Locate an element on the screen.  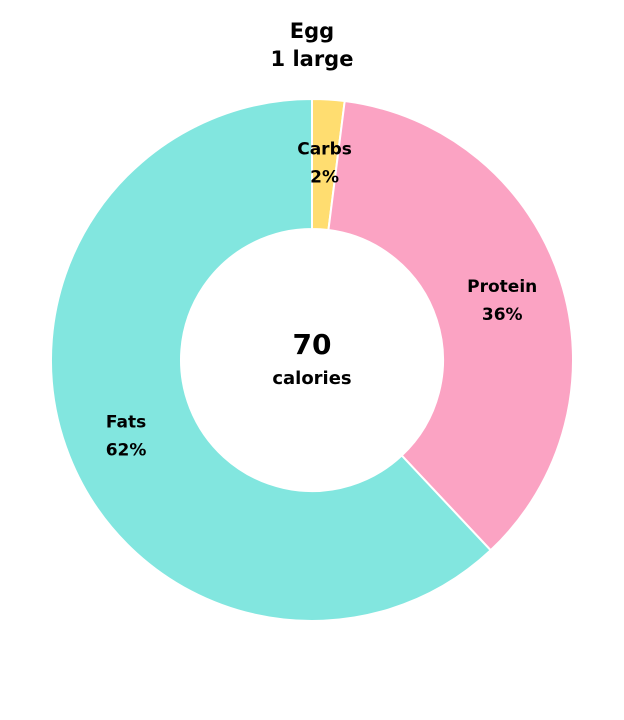
chart-title-food: Egg is located at coordinates (312, 31).